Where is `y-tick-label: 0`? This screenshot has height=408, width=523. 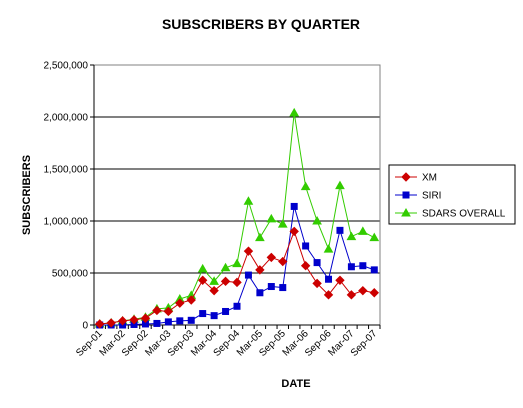 y-tick-label: 0 is located at coordinates (85, 326).